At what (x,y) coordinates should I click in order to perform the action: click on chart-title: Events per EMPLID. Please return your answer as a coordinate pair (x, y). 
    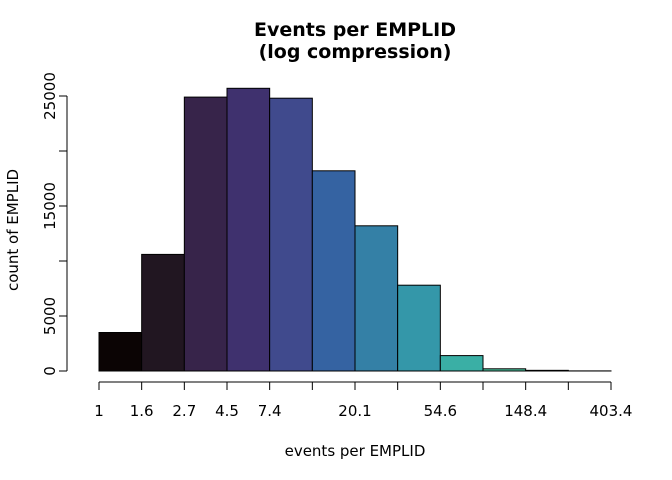
    Looking at the image, I should click on (355, 30).